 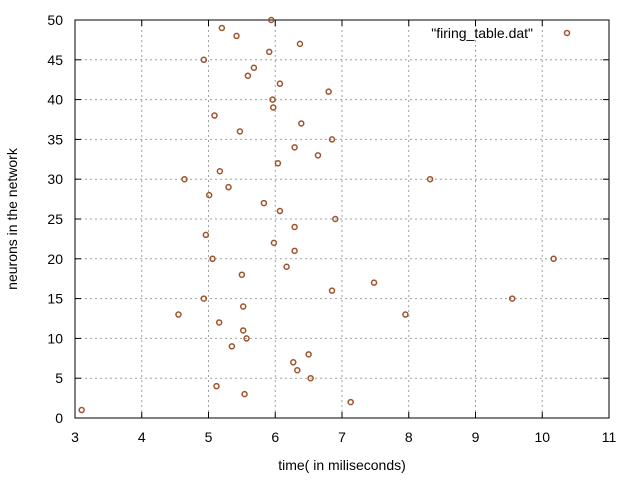 What do you see at coordinates (409, 437) in the screenshot?
I see `x-tick-label: 8` at bounding box center [409, 437].